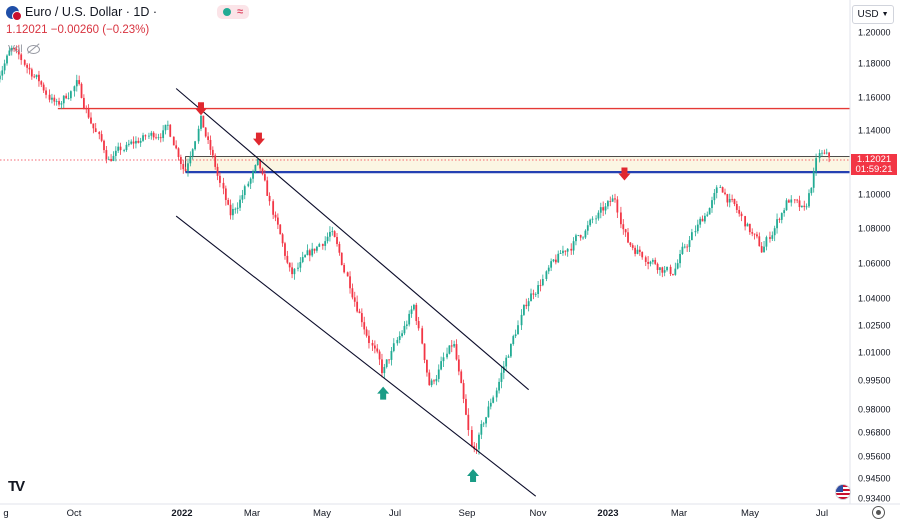 The height and width of the screenshot is (529, 900). I want to click on x-tick-label: Jul, so click(395, 513).